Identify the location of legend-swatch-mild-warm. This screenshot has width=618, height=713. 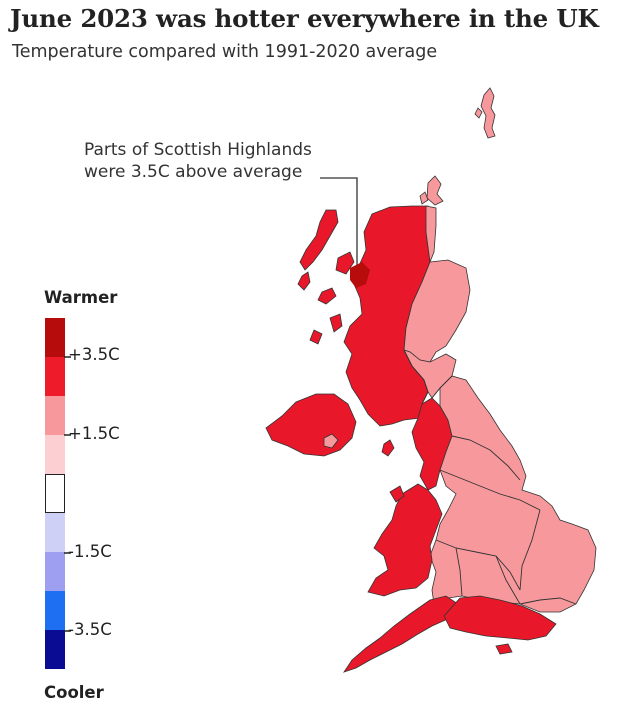
(55, 415).